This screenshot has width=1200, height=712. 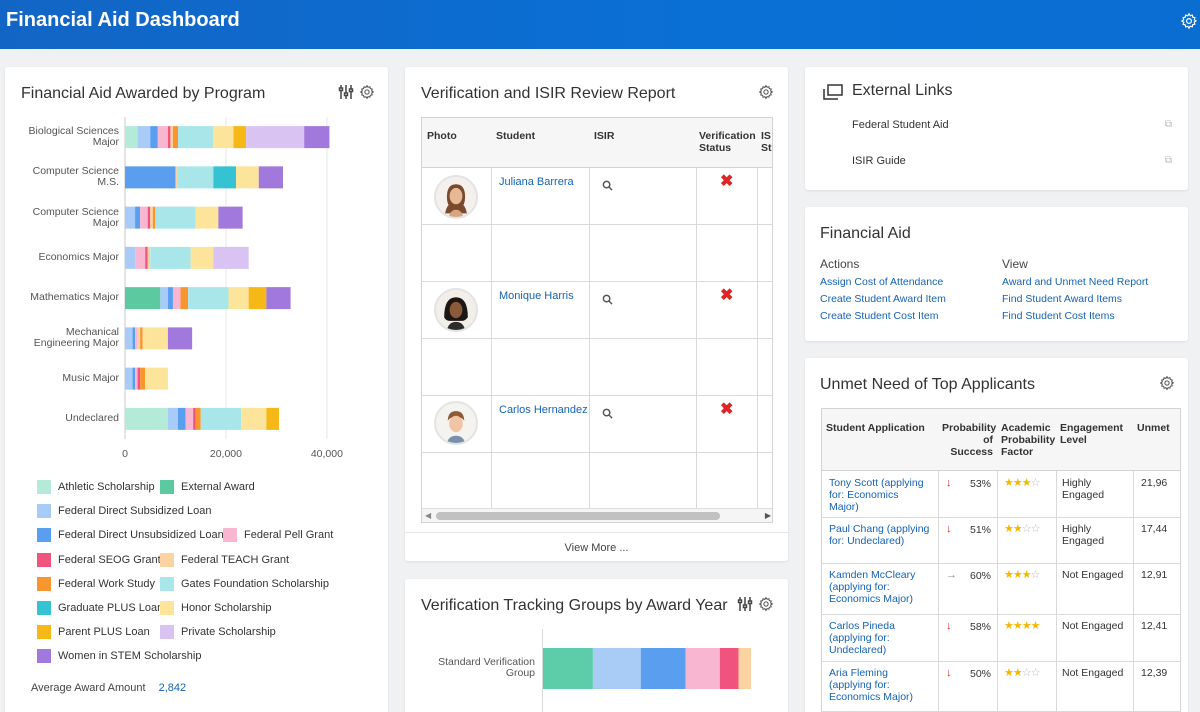 What do you see at coordinates (880, 440) in the screenshot?
I see `column-header-student-application: Student Application` at bounding box center [880, 440].